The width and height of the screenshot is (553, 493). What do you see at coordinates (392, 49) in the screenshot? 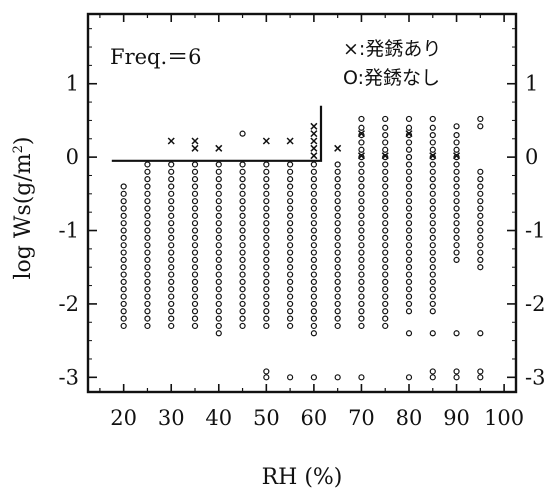
I see `legend-rust-label: ×:発銹あり` at bounding box center [392, 49].